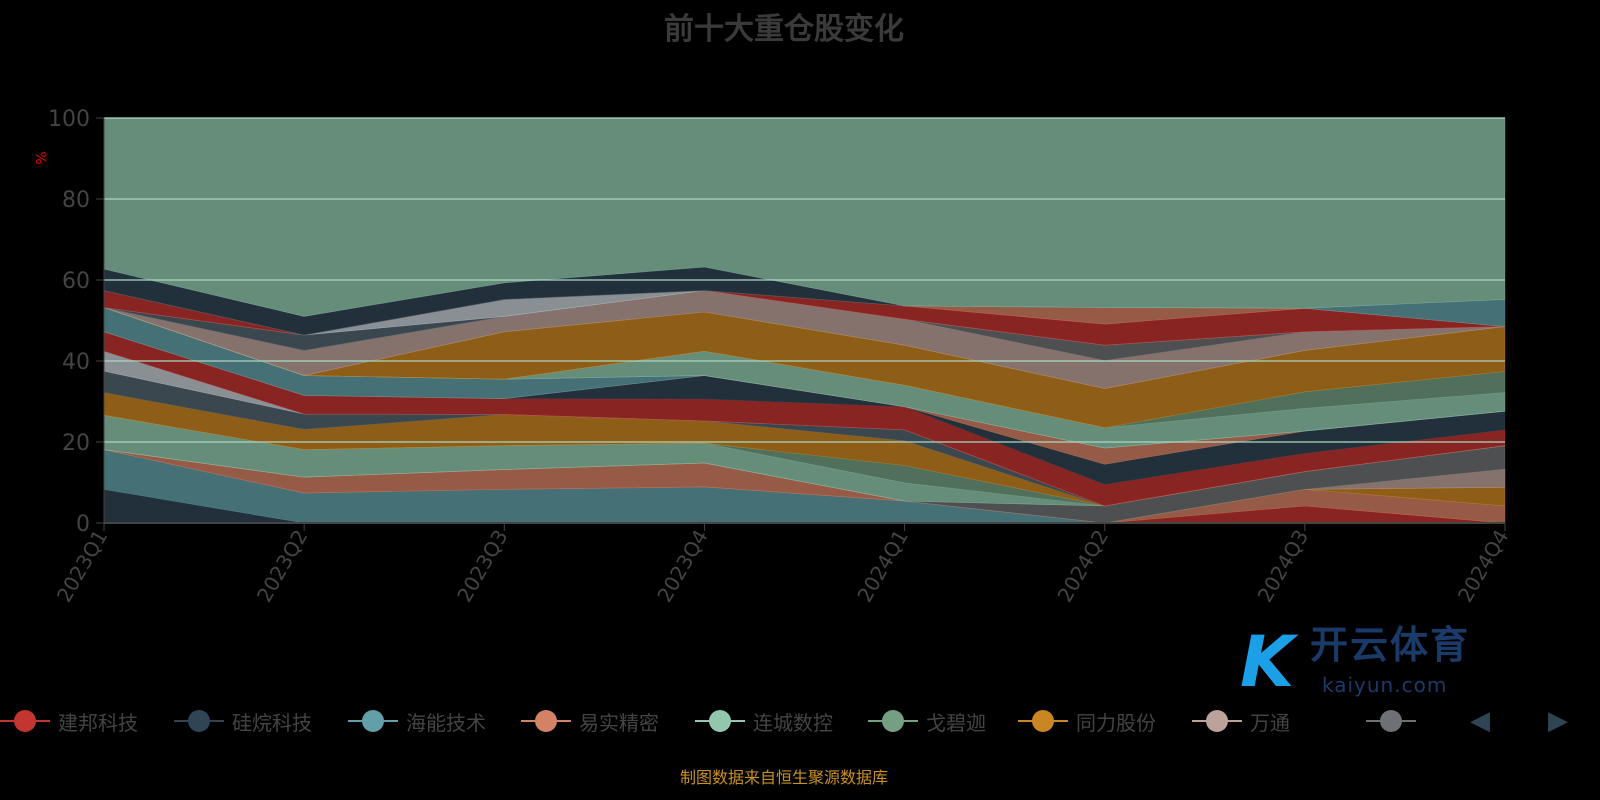 Image resolution: width=1600 pixels, height=800 pixels. Describe the element at coordinates (783, 777) in the screenshot. I see `data-source-footer: 制图数据来自恒生聚源数据库` at that location.